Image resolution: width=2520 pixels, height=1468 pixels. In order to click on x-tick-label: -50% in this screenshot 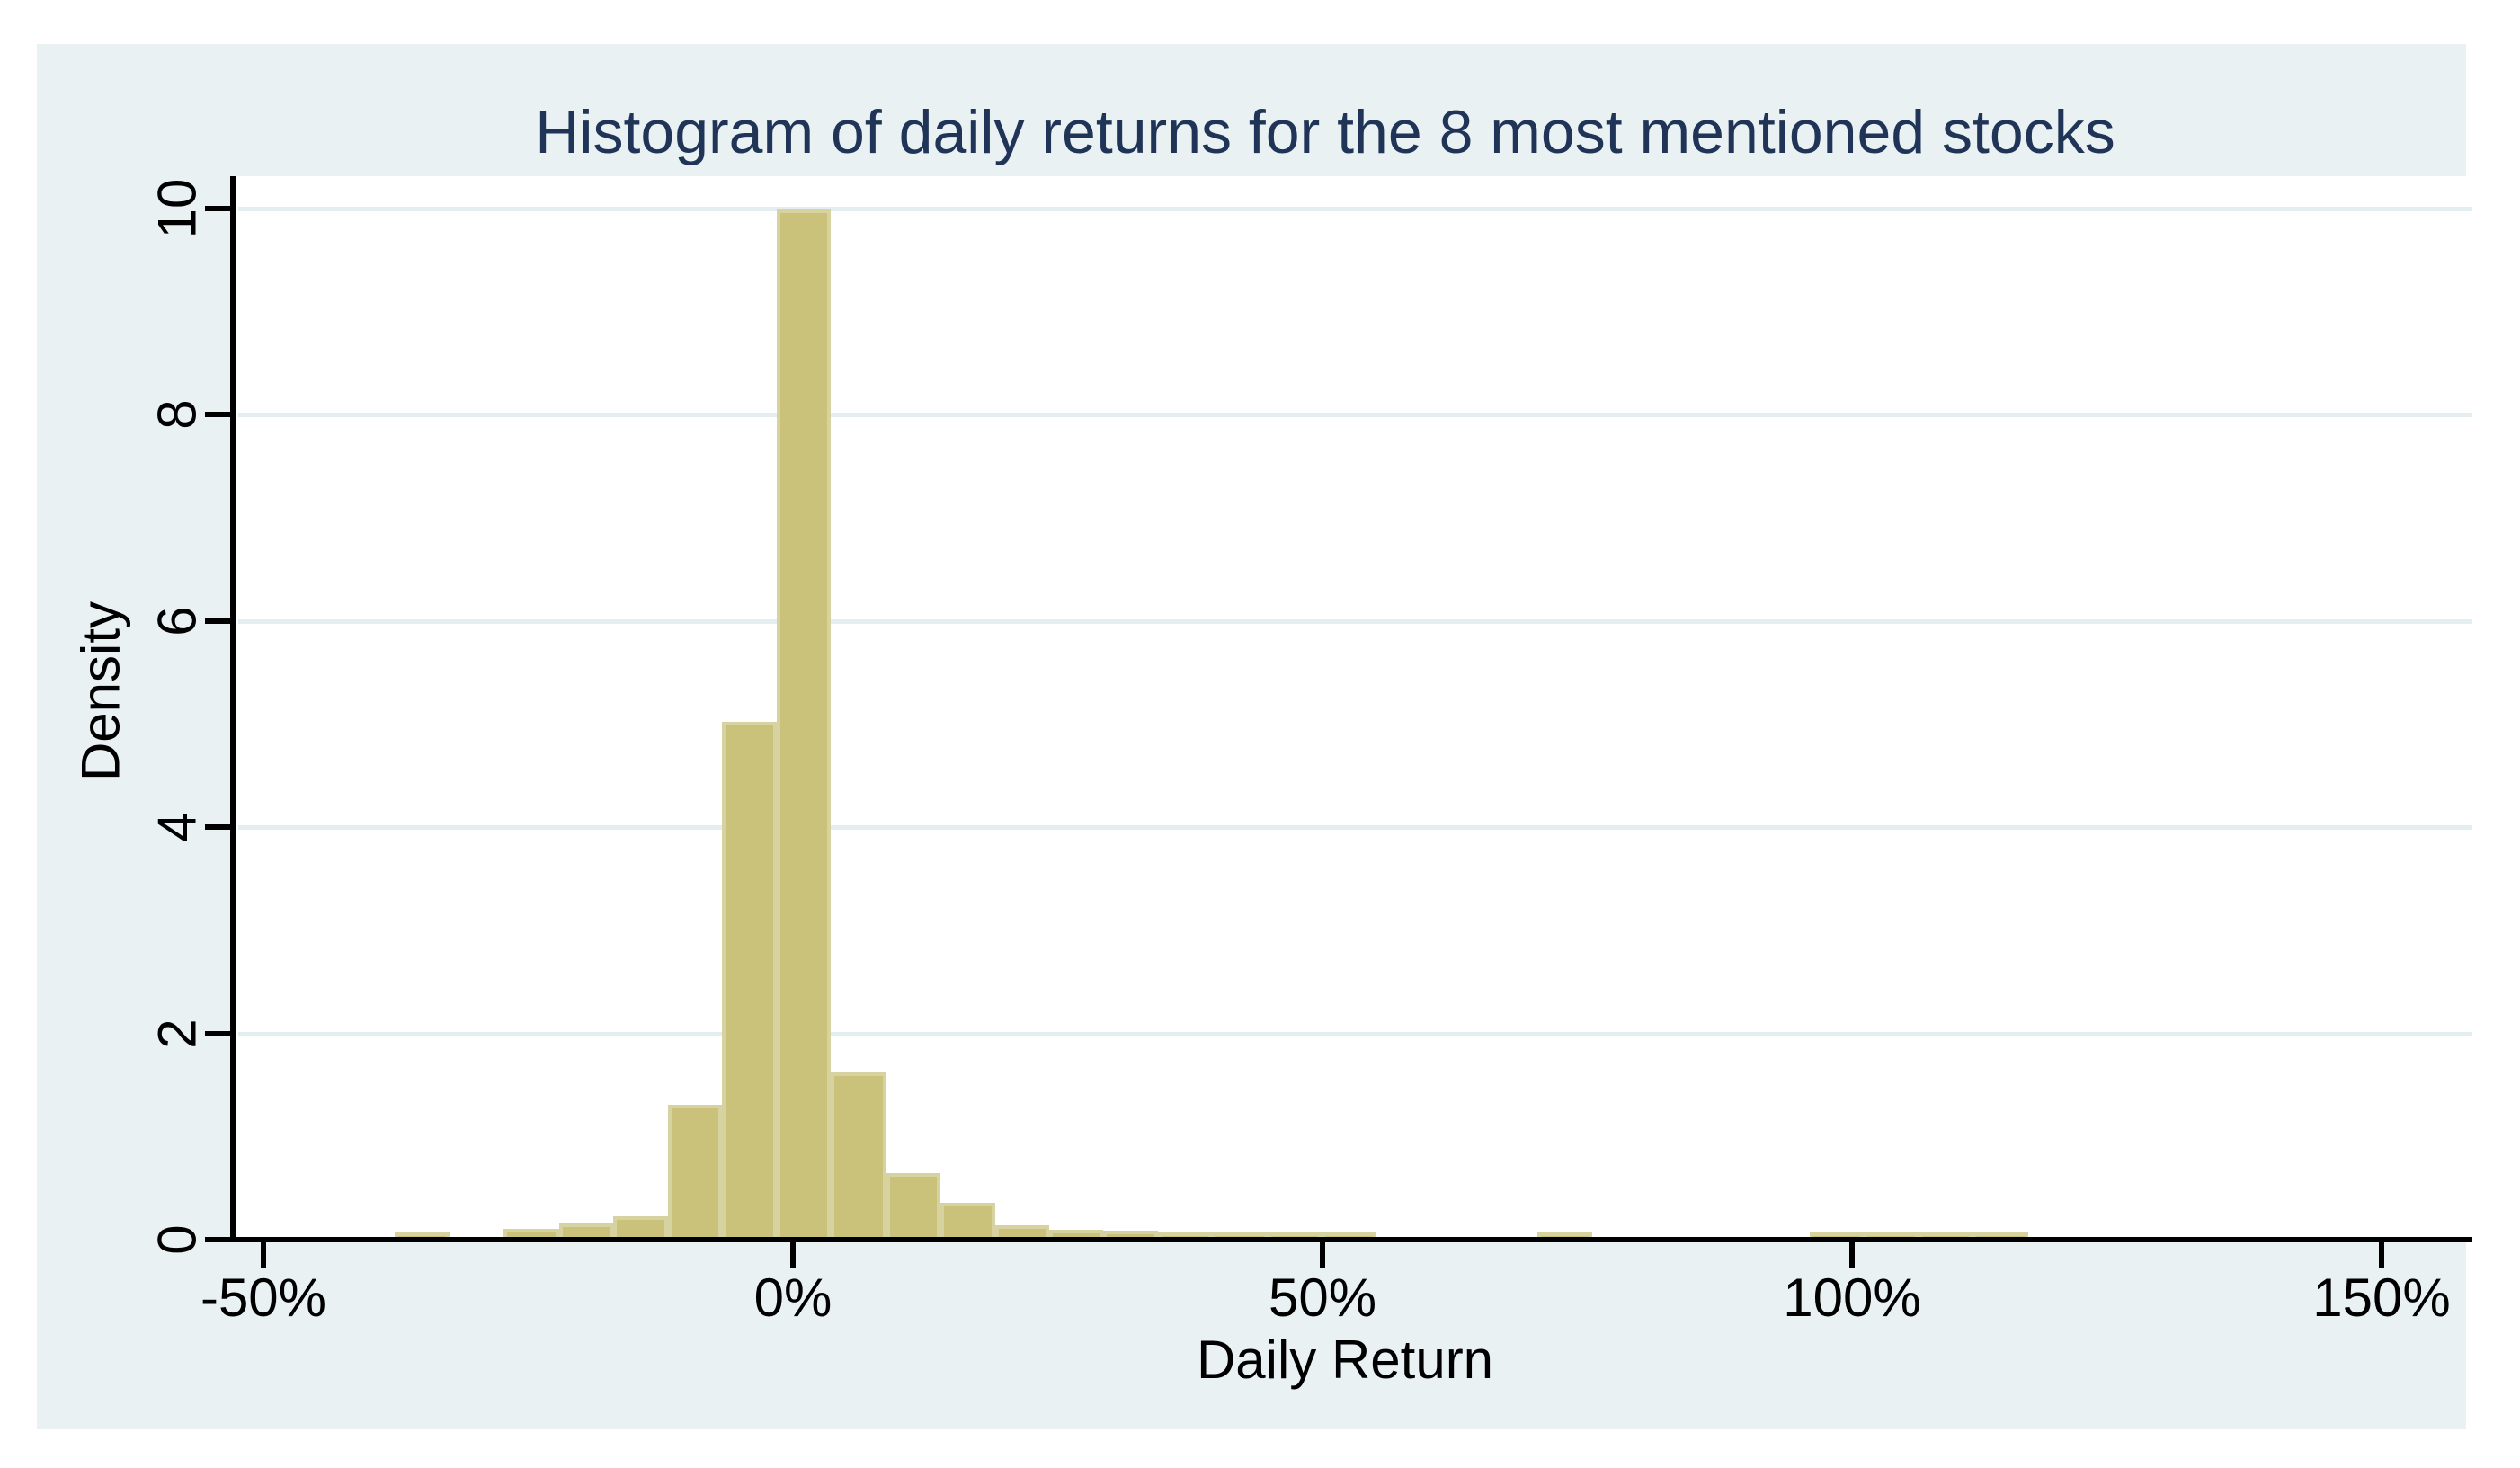, I will do `click(264, 1298)`.